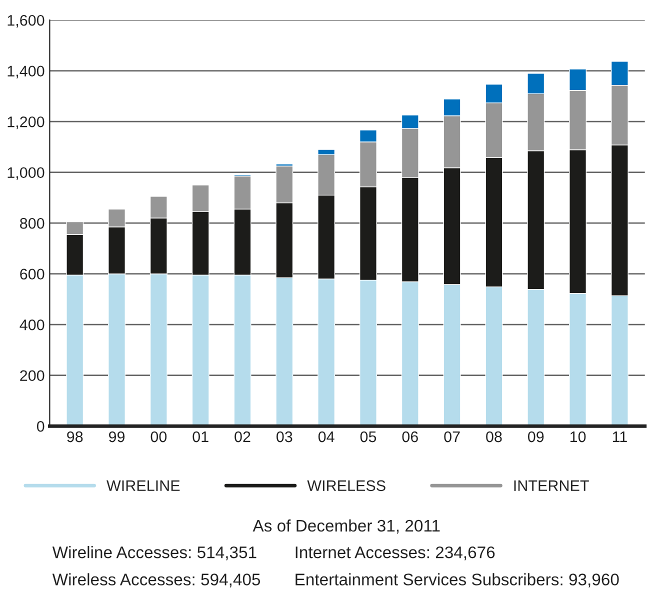  I want to click on y-tick-label: 600, so click(32, 274).